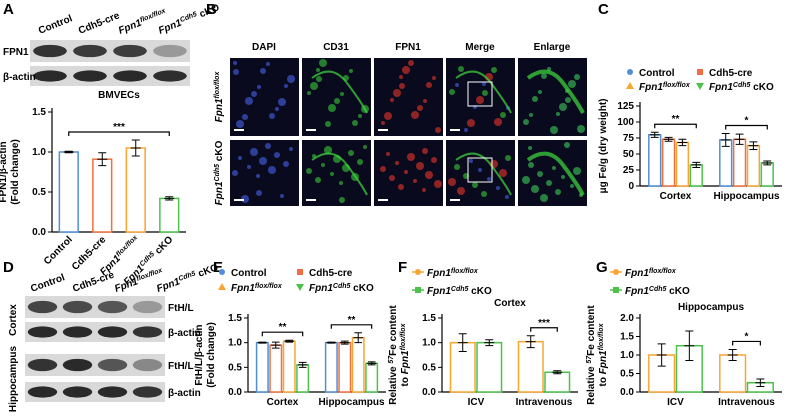  I want to click on blot-background, so click(95, 307).